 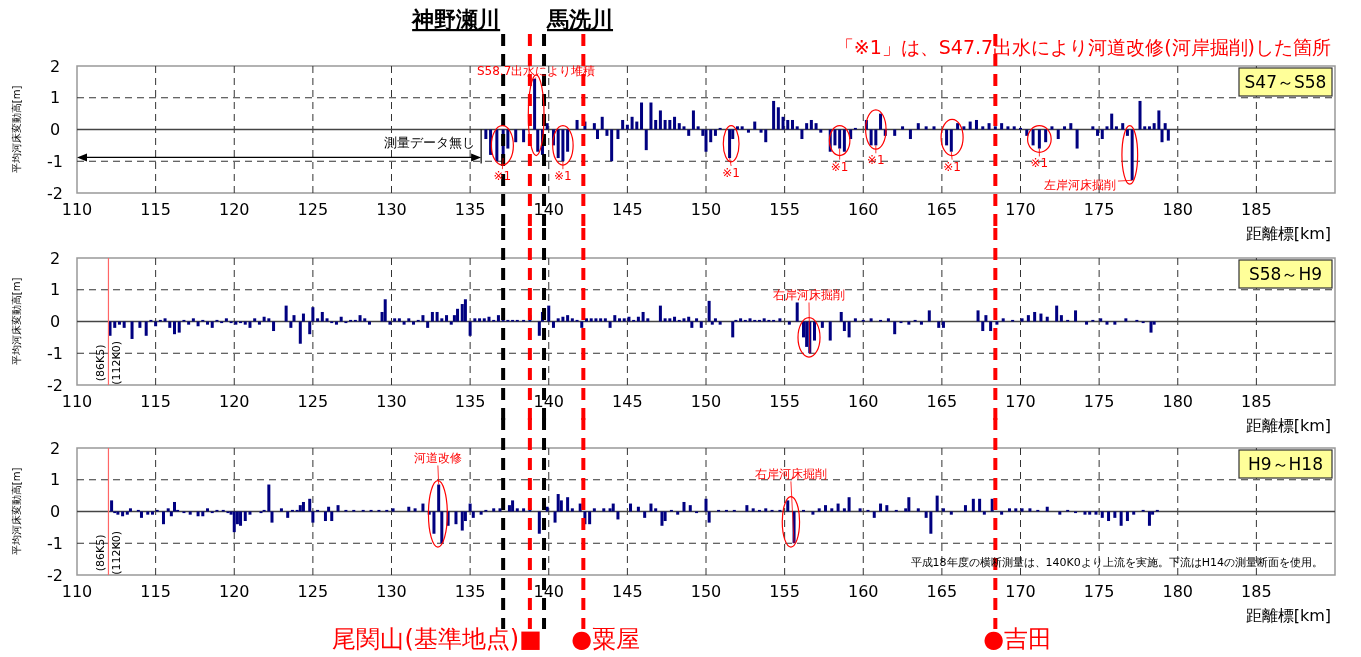 What do you see at coordinates (1285, 82) in the screenshot?
I see `chart-title: S47～S58` at bounding box center [1285, 82].